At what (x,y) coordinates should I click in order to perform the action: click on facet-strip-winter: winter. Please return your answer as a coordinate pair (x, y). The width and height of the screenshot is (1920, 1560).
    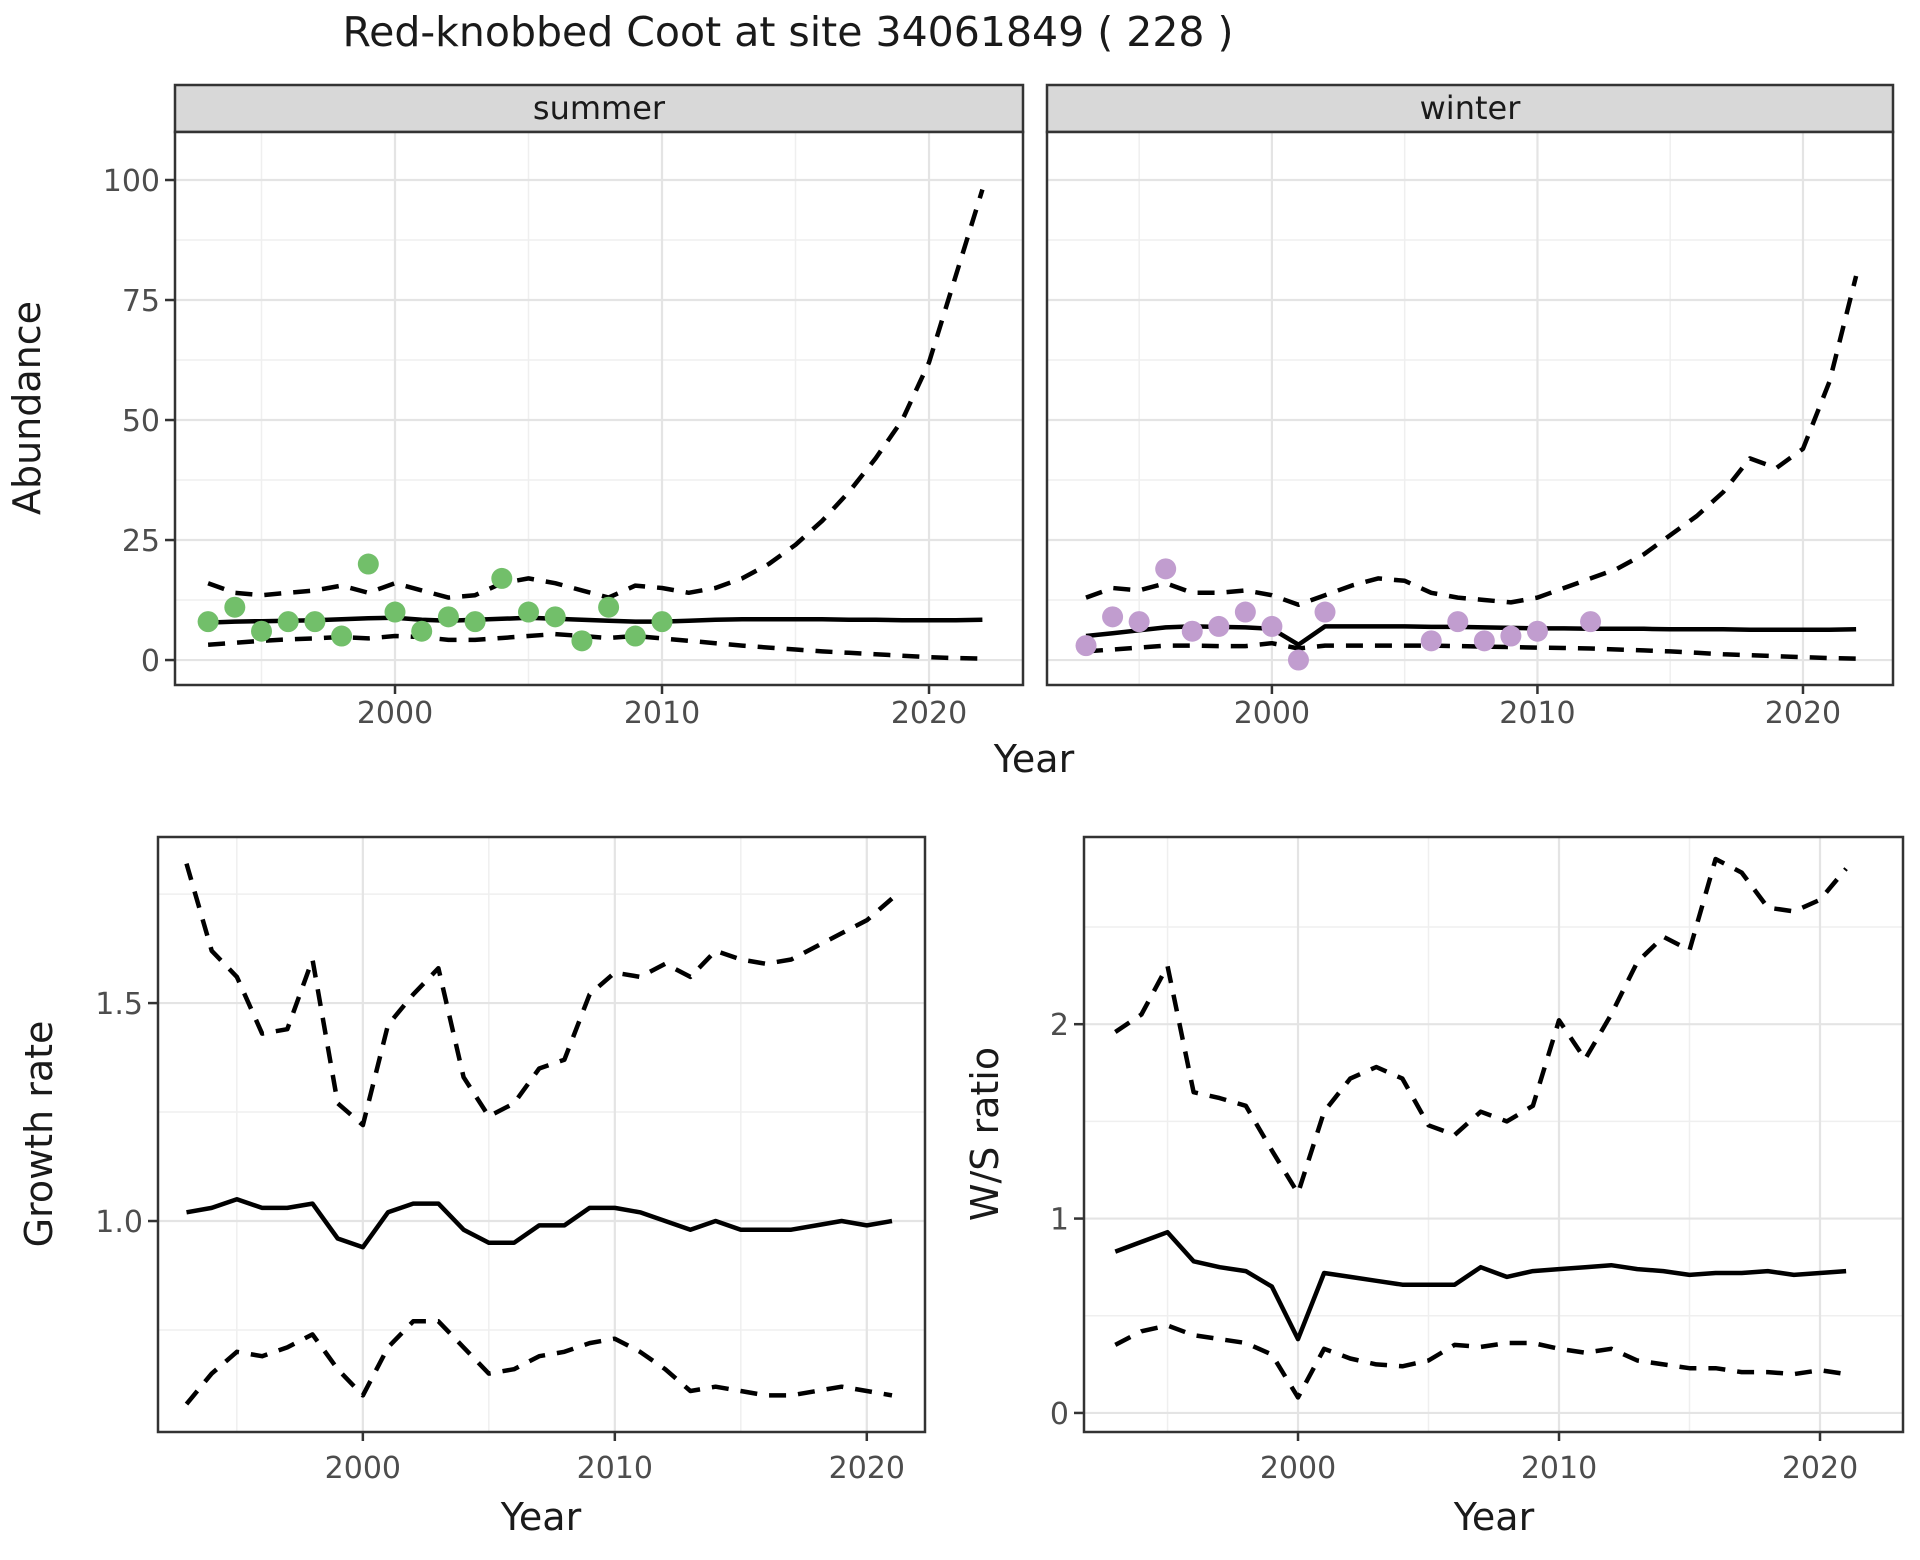
    Looking at the image, I should click on (1470, 108).